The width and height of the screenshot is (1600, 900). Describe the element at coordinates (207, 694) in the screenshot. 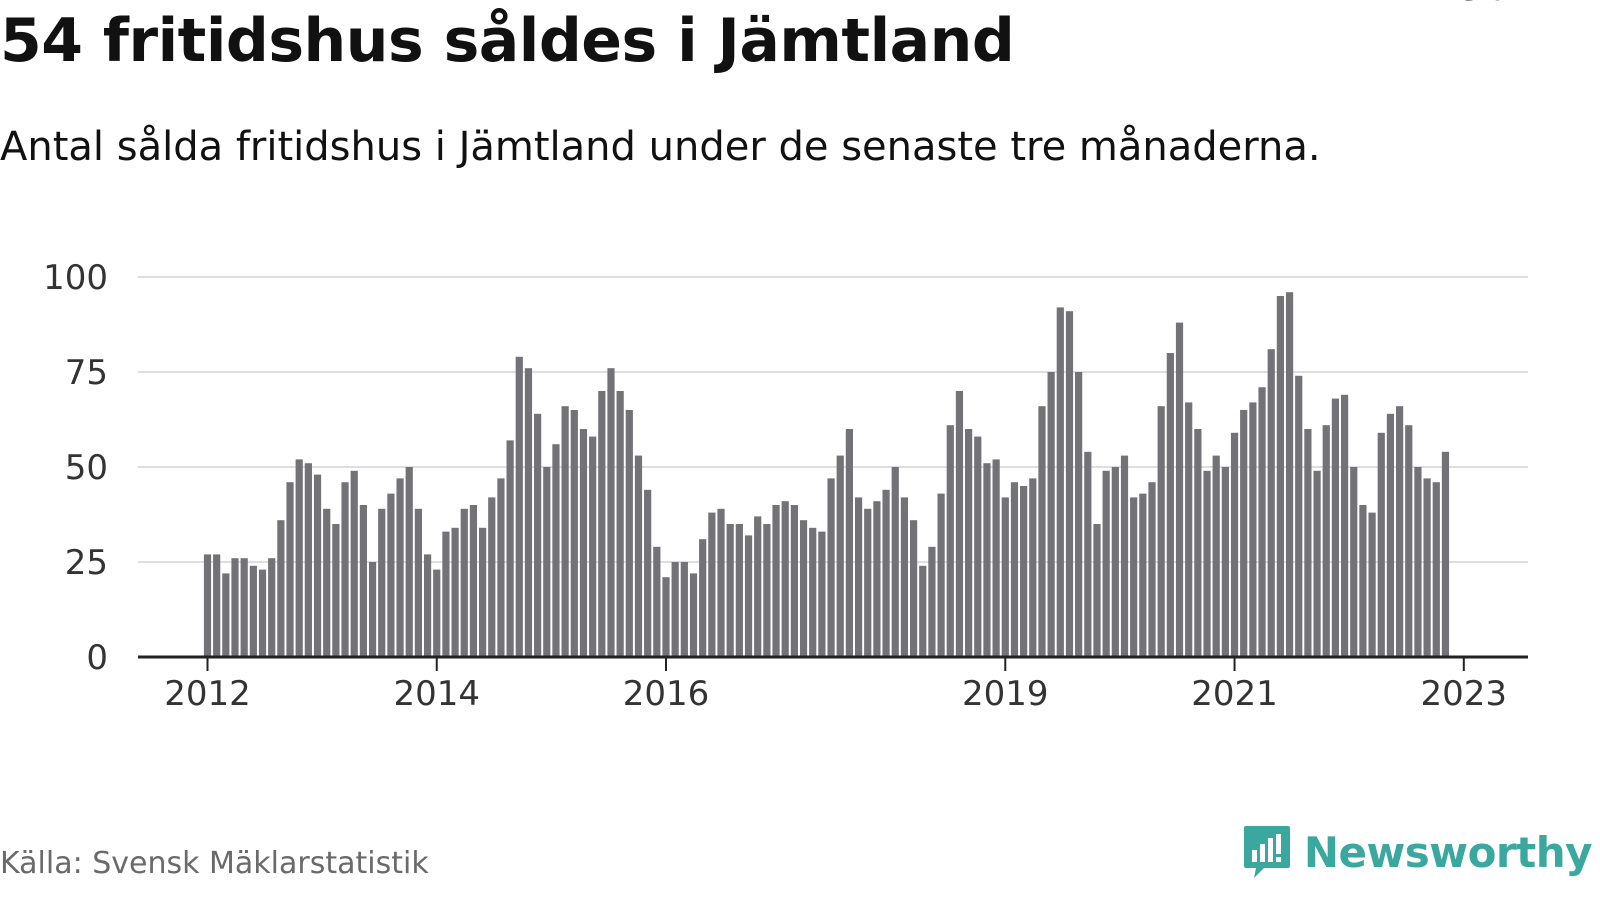

I see `x-tick-label: 2012` at that location.